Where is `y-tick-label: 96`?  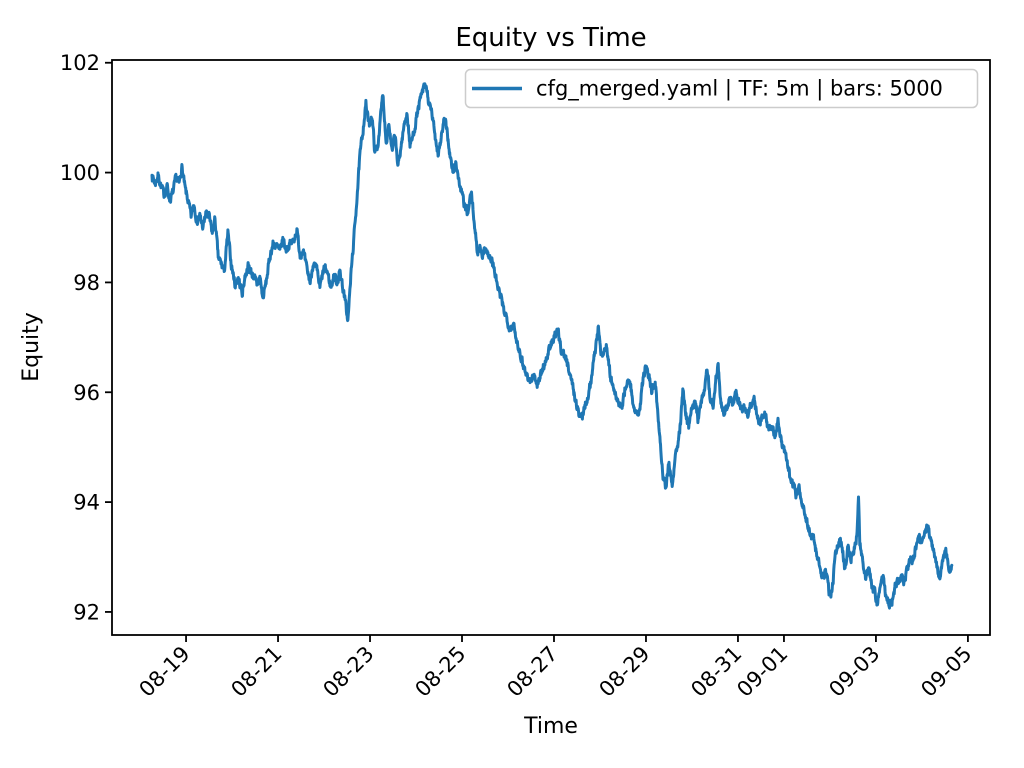
y-tick-label: 96 is located at coordinates (86, 393).